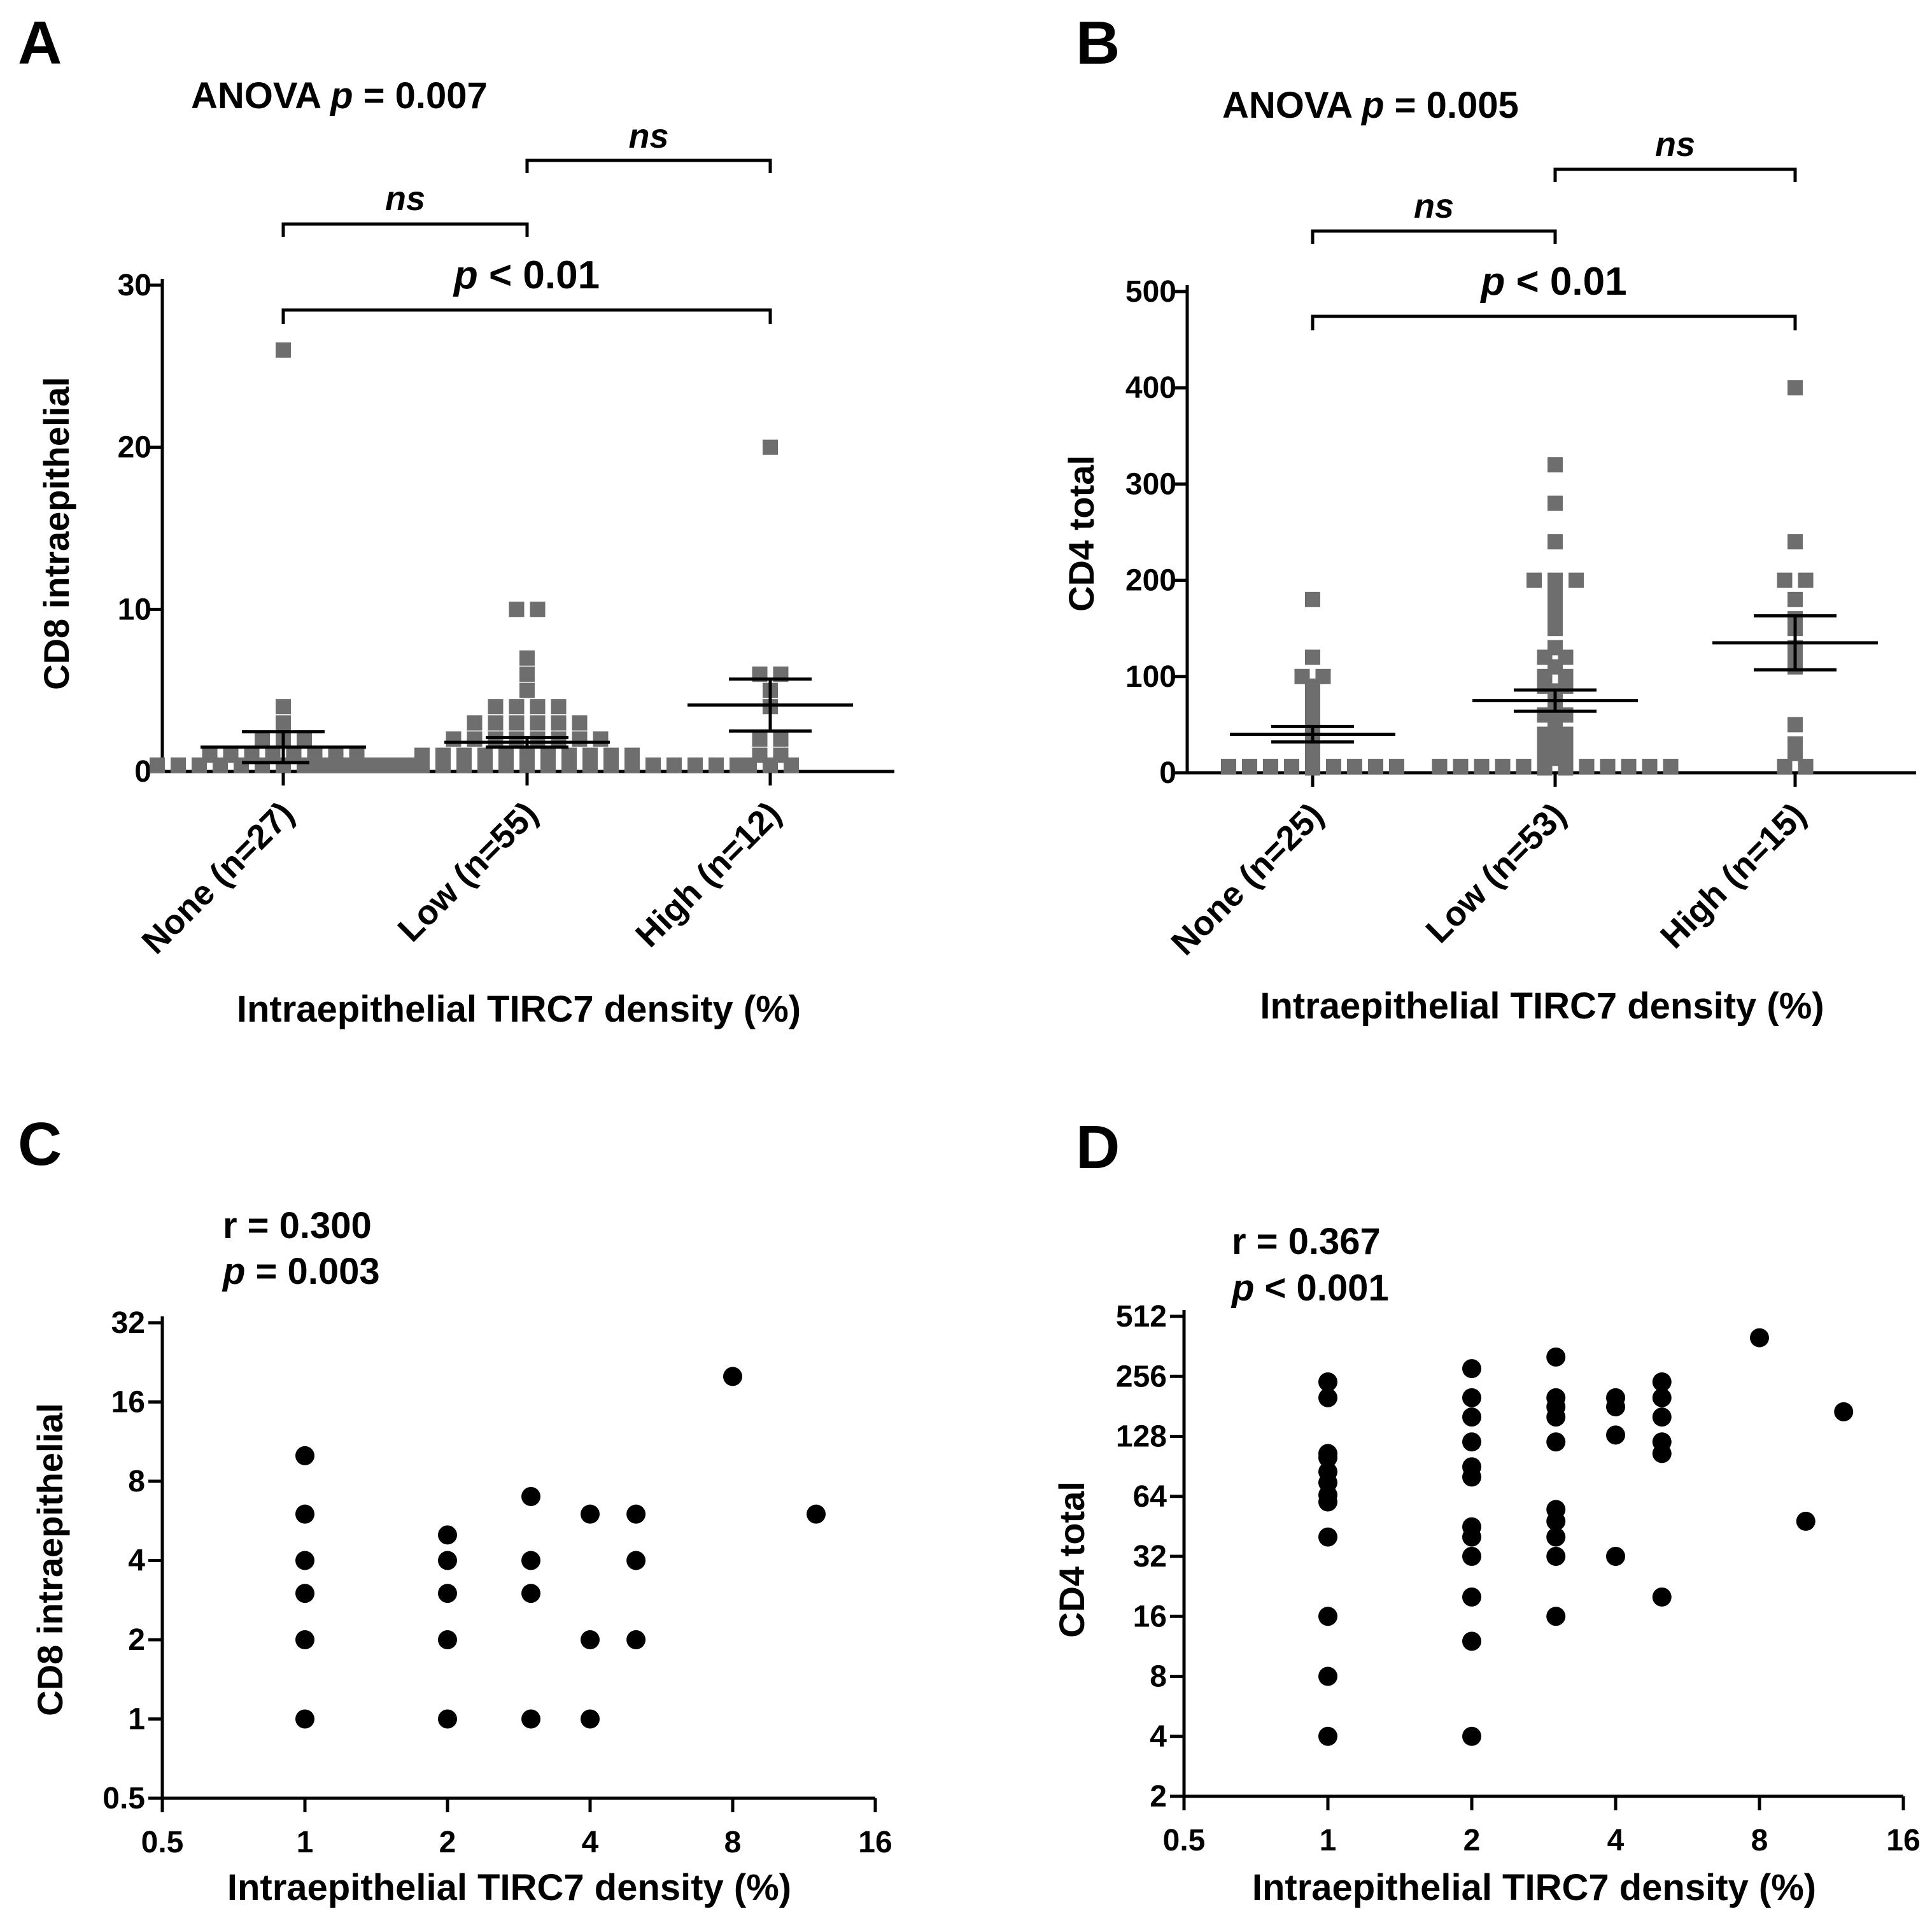  What do you see at coordinates (162, 1843) in the screenshot?
I see `x-tick-label: 0.5` at bounding box center [162, 1843].